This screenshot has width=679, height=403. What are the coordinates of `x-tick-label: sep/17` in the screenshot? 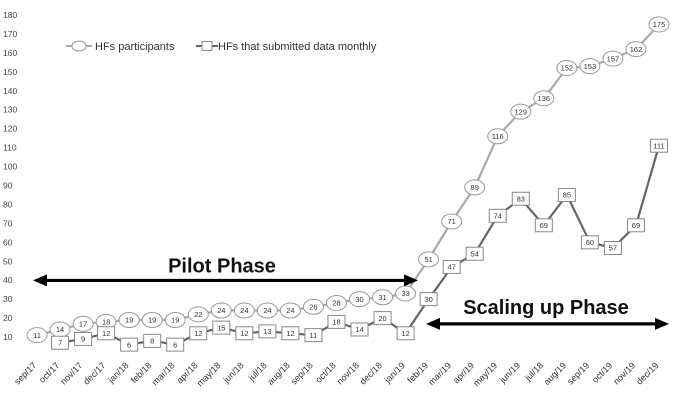 It's located at (25, 373).